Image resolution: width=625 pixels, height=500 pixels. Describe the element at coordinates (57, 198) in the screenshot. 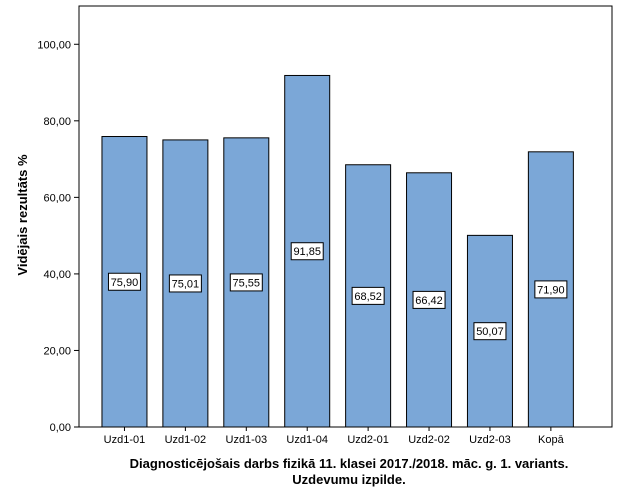

I see `y-tick-label: 60,00` at that location.